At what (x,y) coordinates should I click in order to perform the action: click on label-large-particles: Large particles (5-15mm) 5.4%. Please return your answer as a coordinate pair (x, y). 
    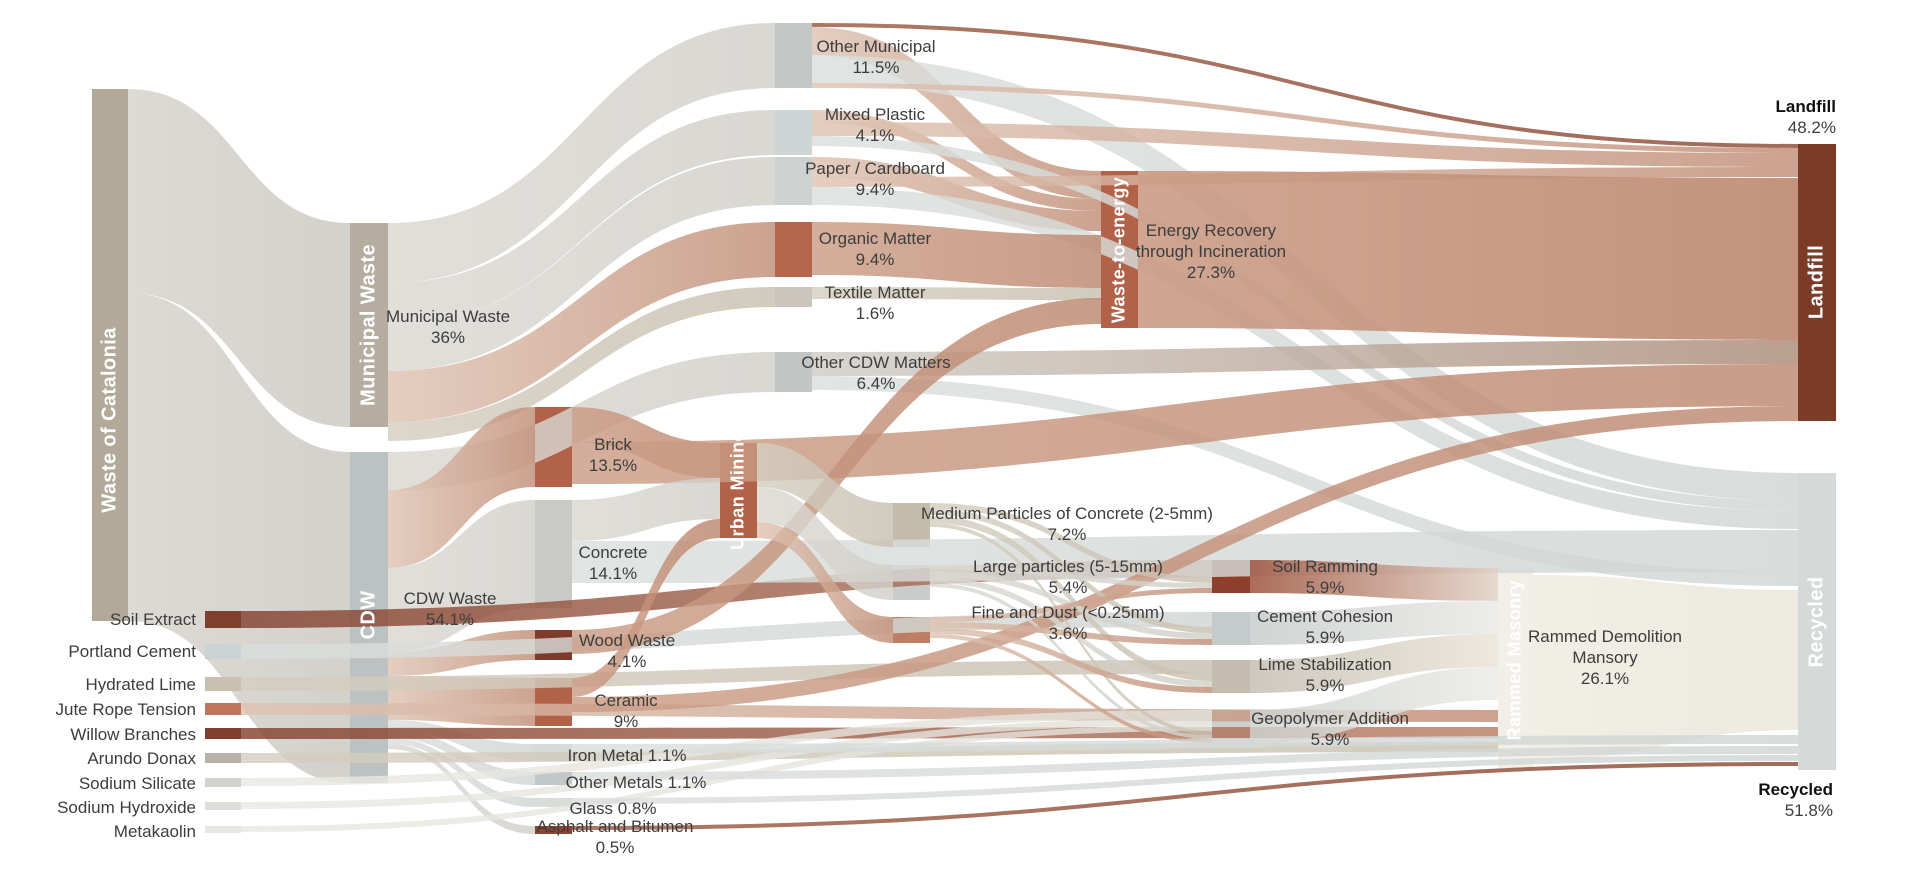
    Looking at the image, I should click on (1068, 577).